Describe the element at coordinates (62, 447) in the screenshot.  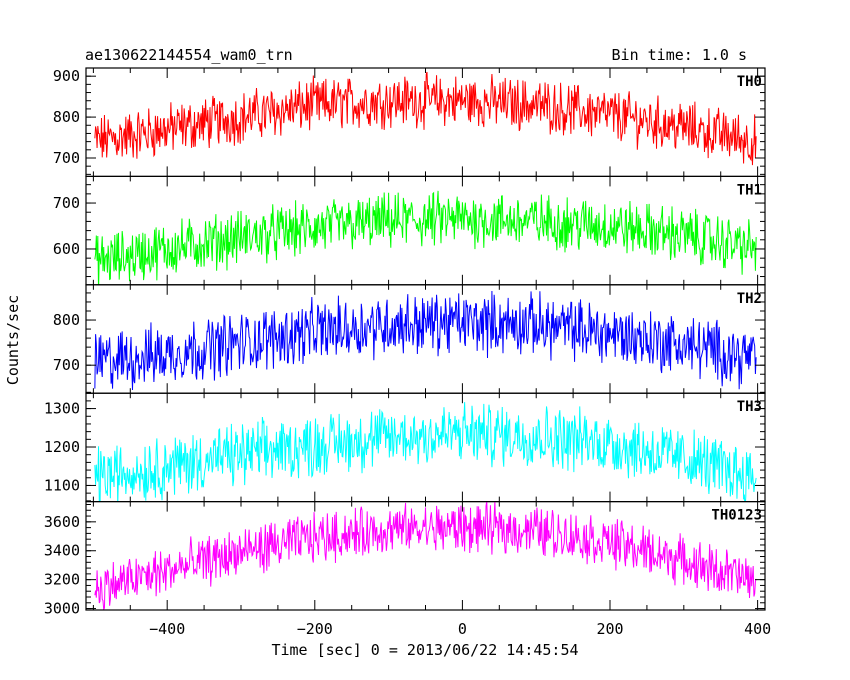
I see `y-tick-label: 1200` at that location.